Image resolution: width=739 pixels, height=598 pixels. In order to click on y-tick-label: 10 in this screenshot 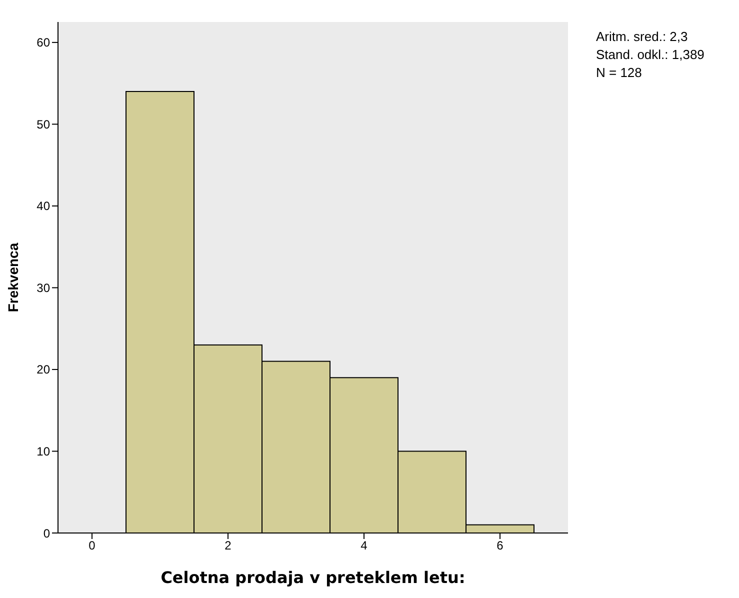, I will do `click(43, 451)`.